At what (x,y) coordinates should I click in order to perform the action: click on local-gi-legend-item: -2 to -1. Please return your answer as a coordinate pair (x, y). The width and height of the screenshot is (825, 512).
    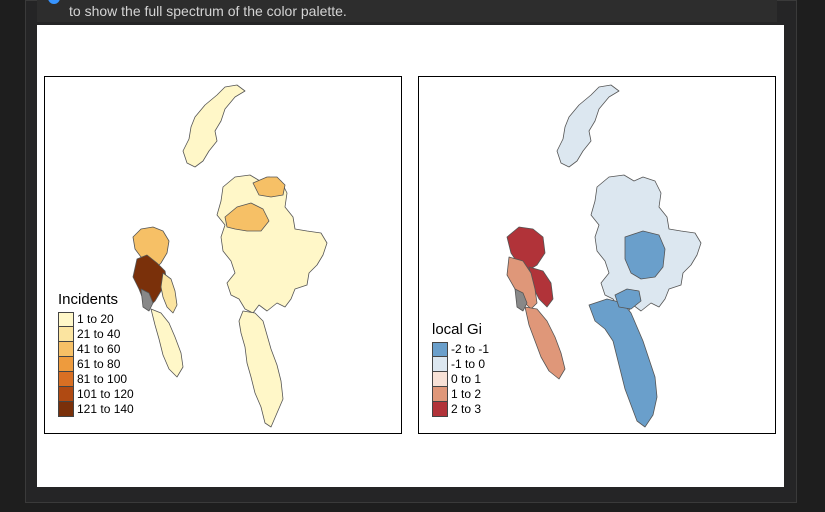
    Looking at the image, I should click on (460, 349).